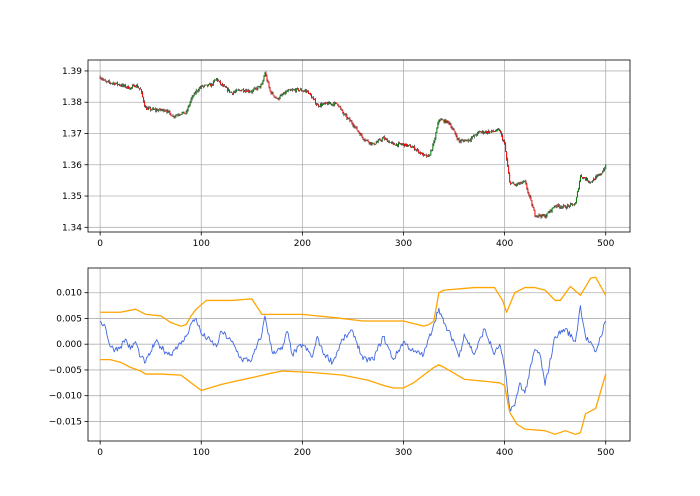 The image size is (700, 496). Describe the element at coordinates (66, 397) in the screenshot. I see `indicator-y-tick-label: −0.010` at that location.